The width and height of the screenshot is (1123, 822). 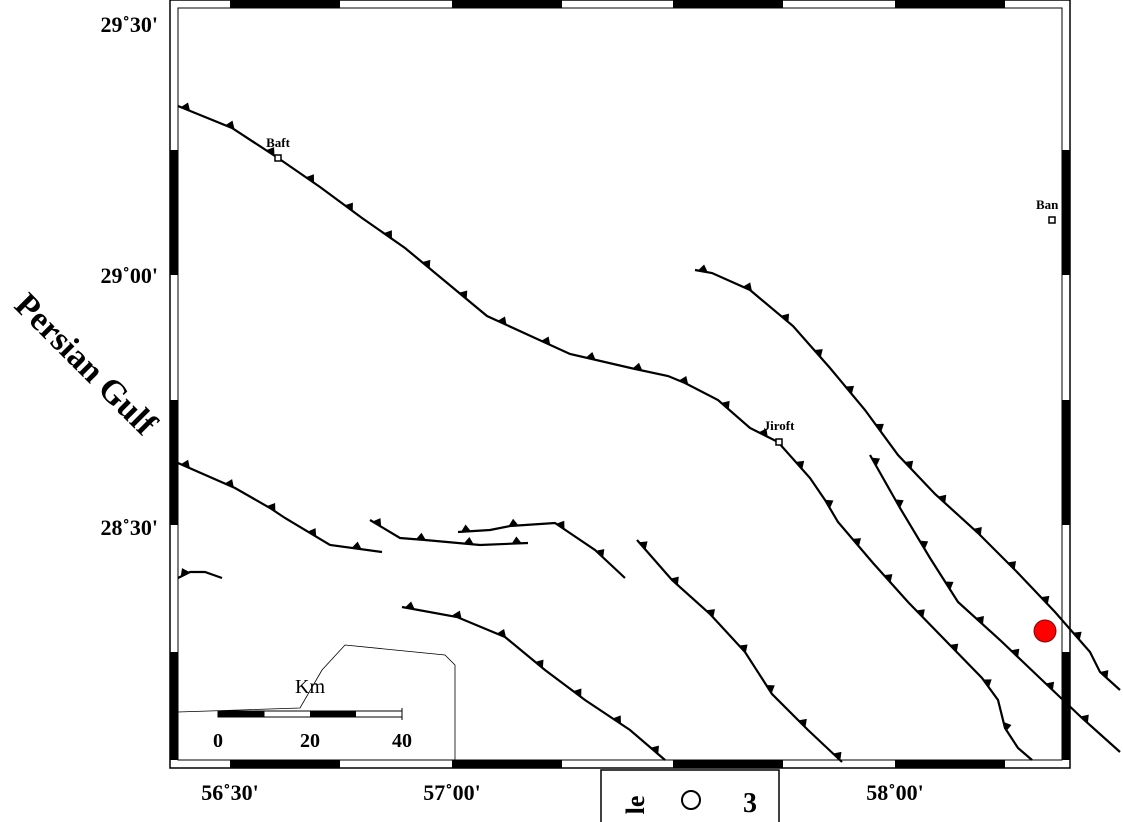 What do you see at coordinates (129, 24) in the screenshot?
I see `lat-label: 29˚30'` at bounding box center [129, 24].